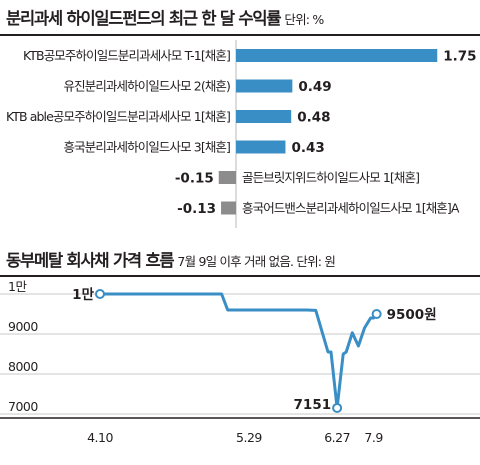 This screenshot has height=465, width=480. I want to click on y-tick-label-0: 1만, so click(17, 286).